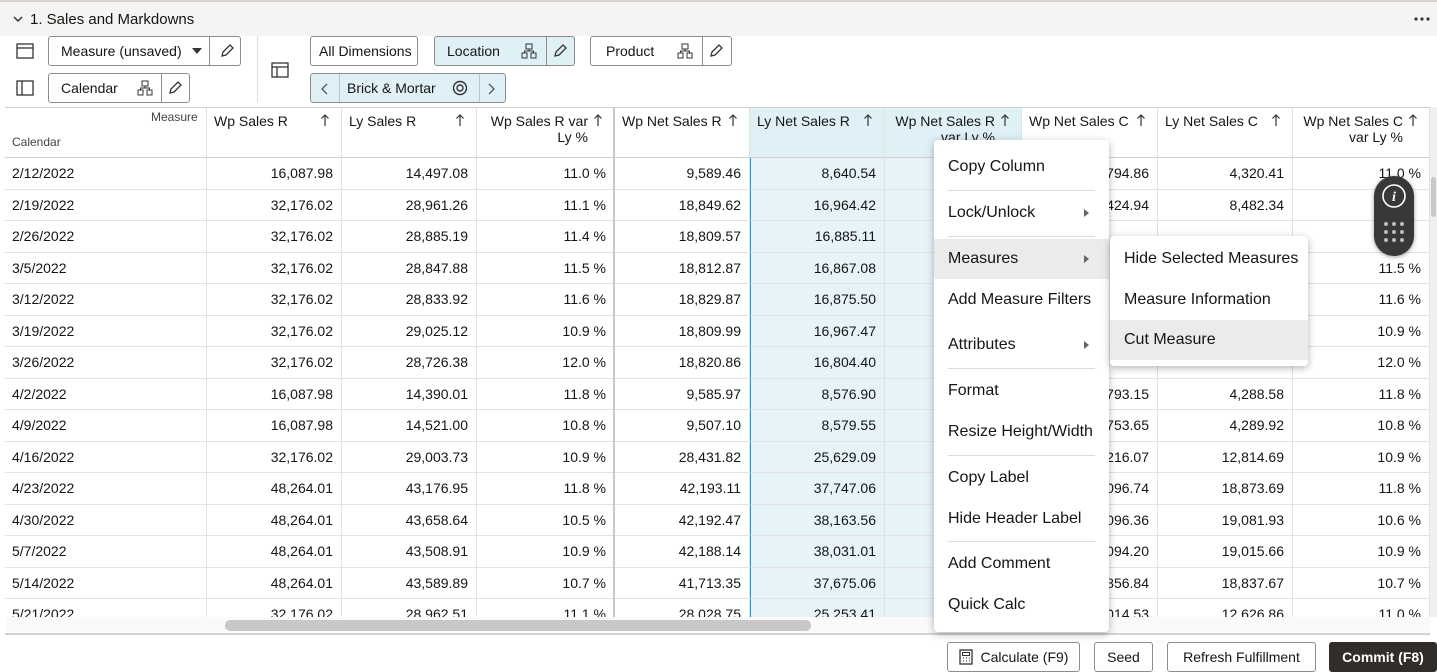 The height and width of the screenshot is (672, 1437). What do you see at coordinates (409, 426) in the screenshot?
I see `data-cell: 14,521.00` at bounding box center [409, 426].